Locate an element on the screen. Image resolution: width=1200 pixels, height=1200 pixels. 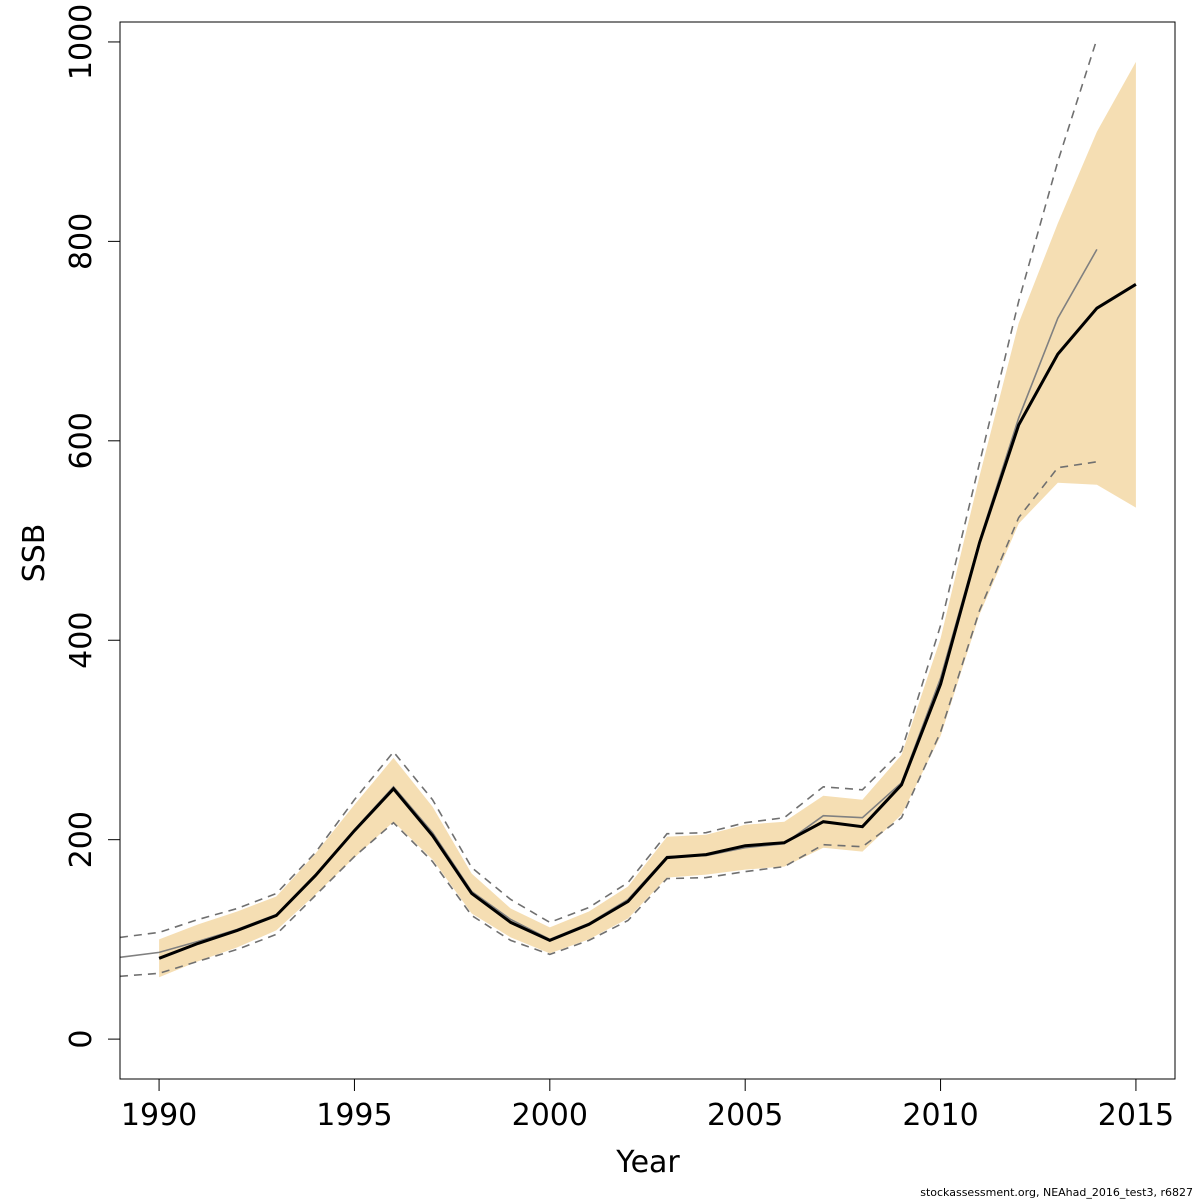
y-tick-label: 600 is located at coordinates (81, 440).